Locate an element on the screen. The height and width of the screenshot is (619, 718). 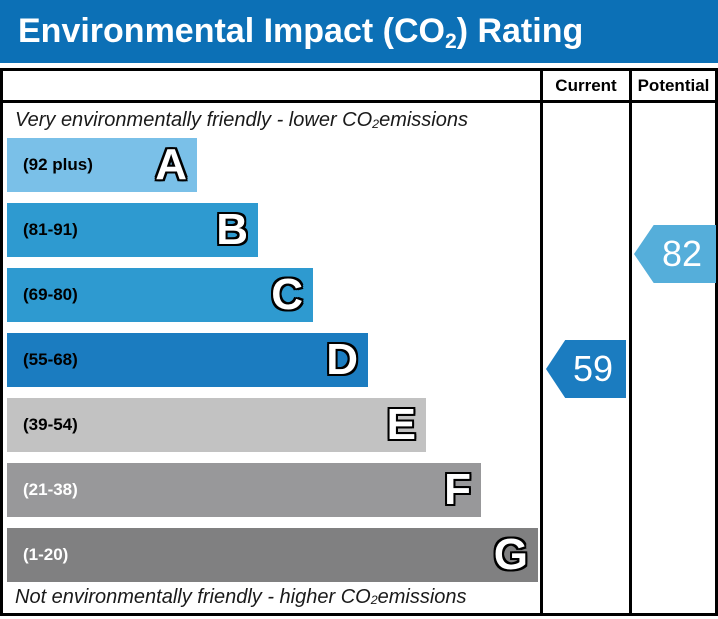
top-note-pre: Very environmentally friendly - lower CO is located at coordinates (194, 120).